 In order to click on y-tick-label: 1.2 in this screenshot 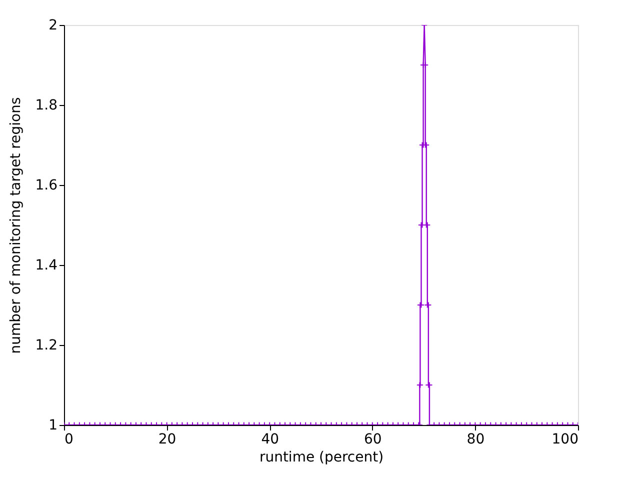, I will do `click(46, 346)`.